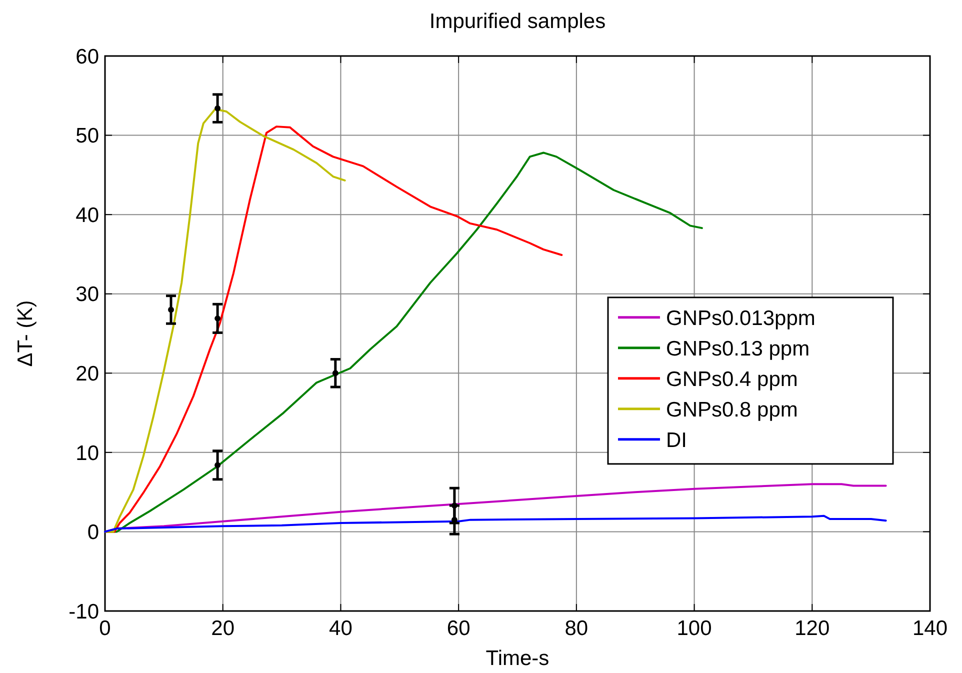  What do you see at coordinates (732, 379) in the screenshot?
I see `legend-label: GNPs0.4 ppm` at bounding box center [732, 379].